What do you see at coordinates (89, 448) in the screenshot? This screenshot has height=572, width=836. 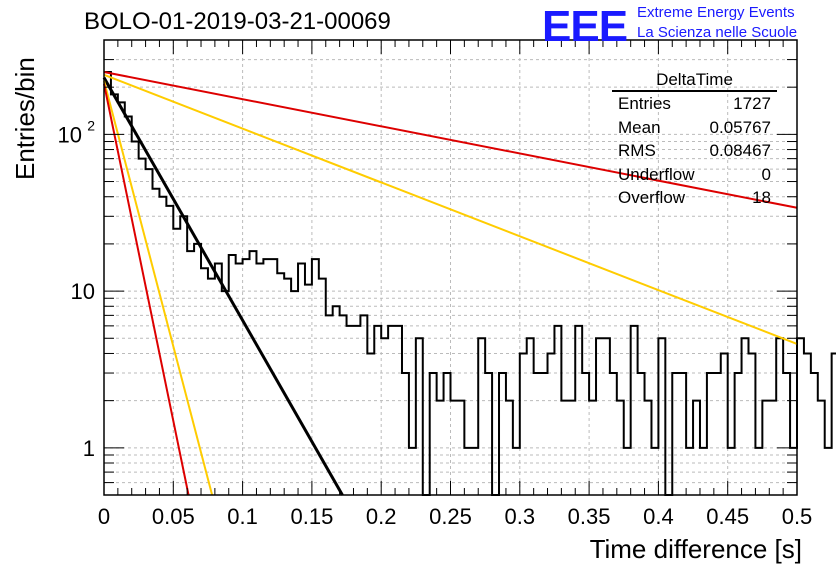 I see `y-tick-label: 1` at bounding box center [89, 448].